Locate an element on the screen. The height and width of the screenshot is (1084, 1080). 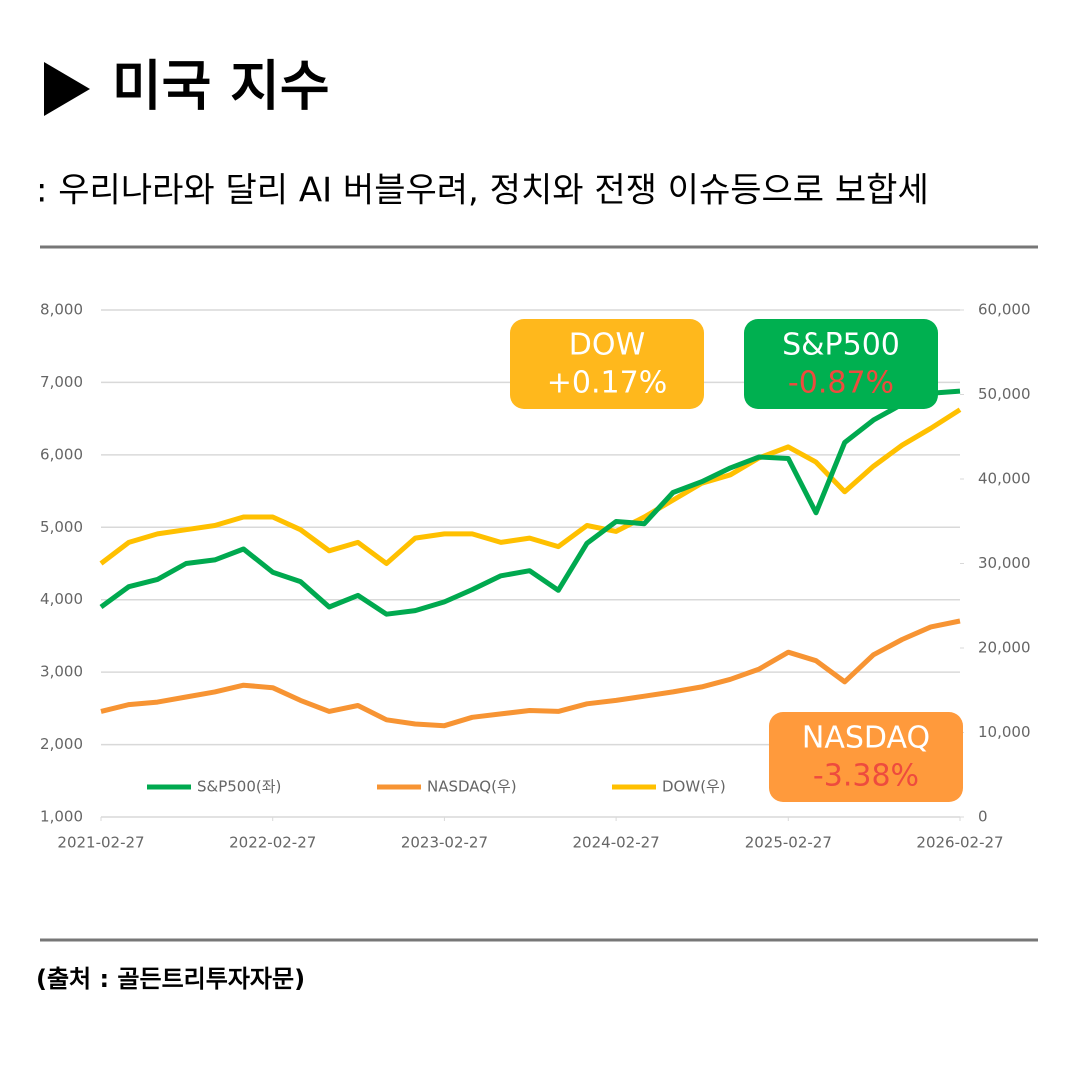
x-tick-label: 2024-02-27 is located at coordinates (616, 843).